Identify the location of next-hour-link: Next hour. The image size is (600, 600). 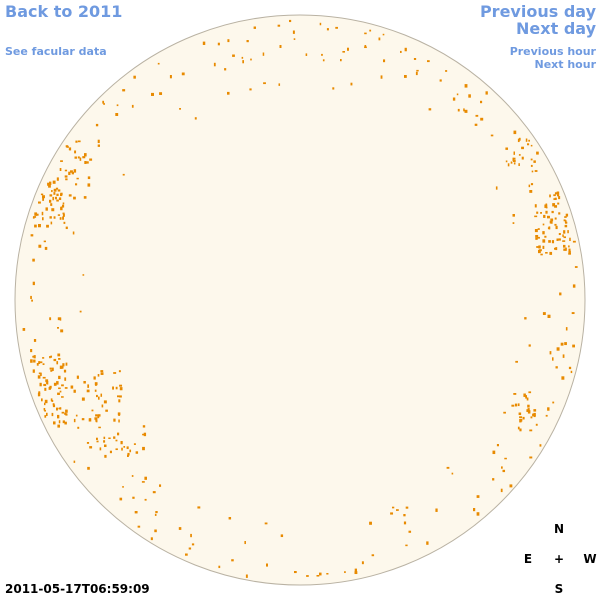
(565, 64).